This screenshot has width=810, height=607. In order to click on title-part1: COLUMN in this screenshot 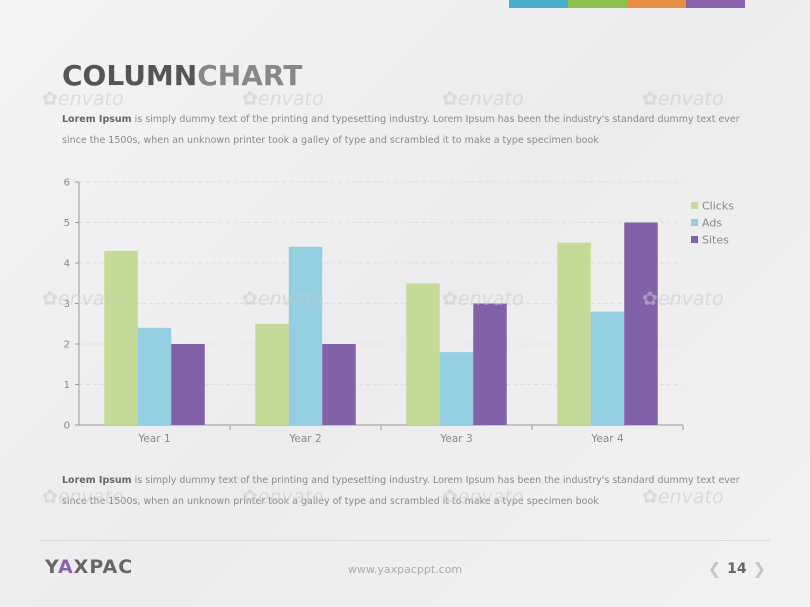, I will do `click(130, 75)`.